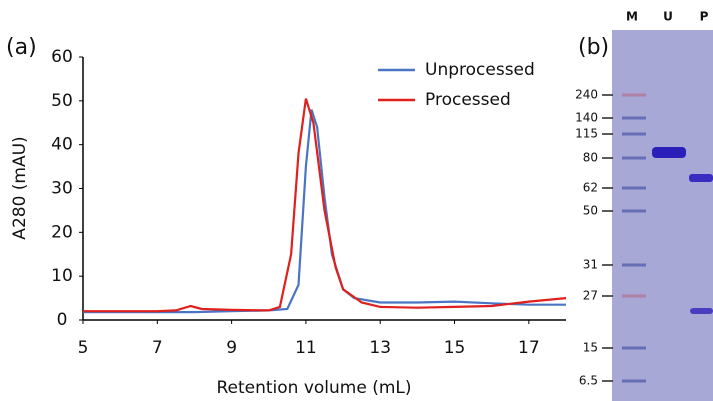 The width and height of the screenshot is (713, 401). What do you see at coordinates (380, 348) in the screenshot?
I see `x-tick-label: 13` at bounding box center [380, 348].